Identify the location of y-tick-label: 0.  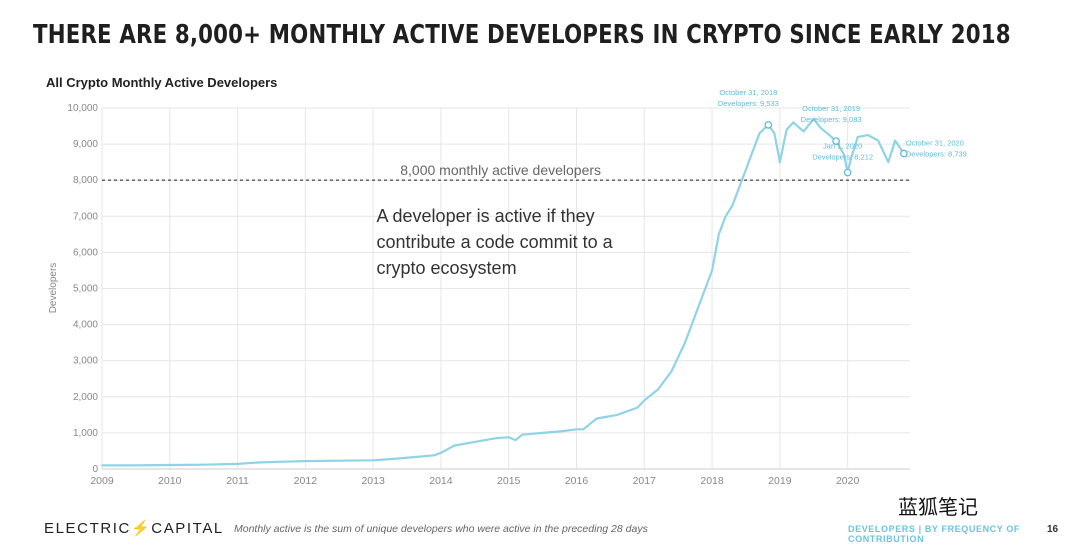
(95, 469).